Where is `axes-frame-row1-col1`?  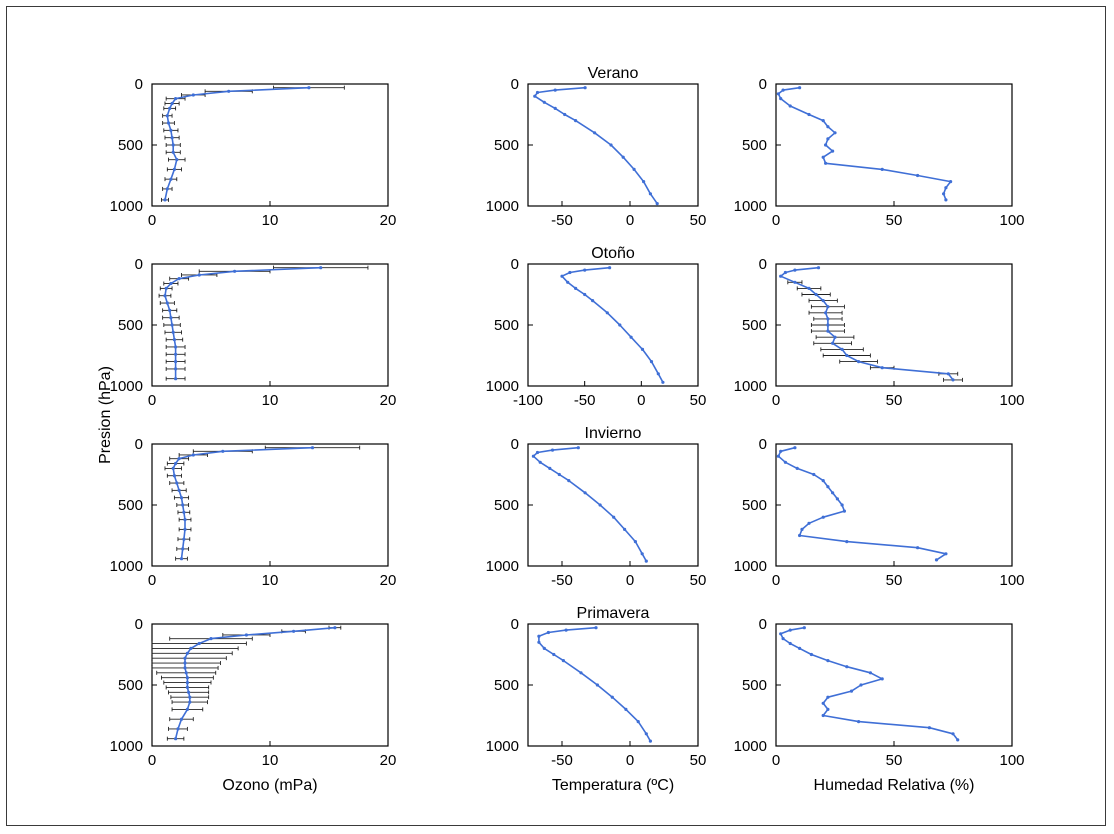 axes-frame-row1-col1 is located at coordinates (270, 145).